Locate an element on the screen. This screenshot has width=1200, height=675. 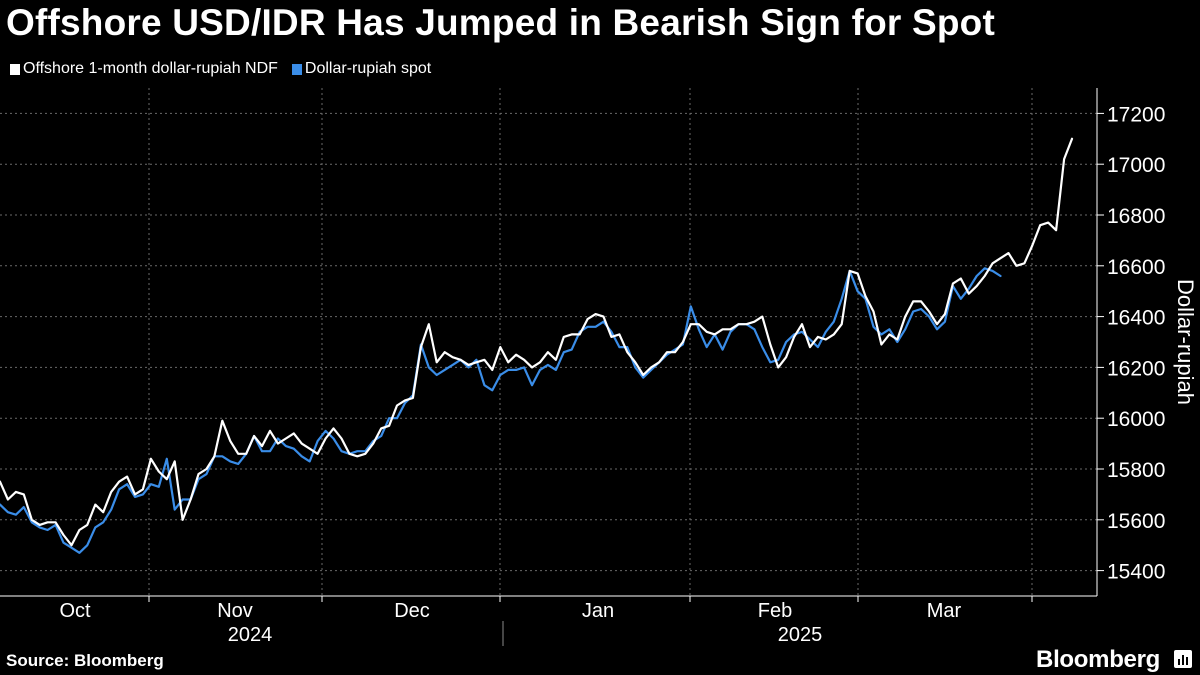
year-label: 2025 is located at coordinates (800, 635).